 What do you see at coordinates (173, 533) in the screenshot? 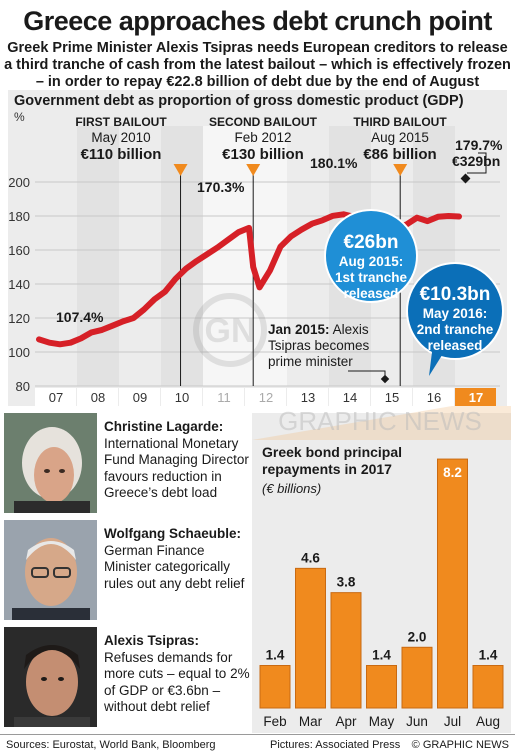
I see `schaeuble-name: Wolfgang Schaeuble:` at bounding box center [173, 533].